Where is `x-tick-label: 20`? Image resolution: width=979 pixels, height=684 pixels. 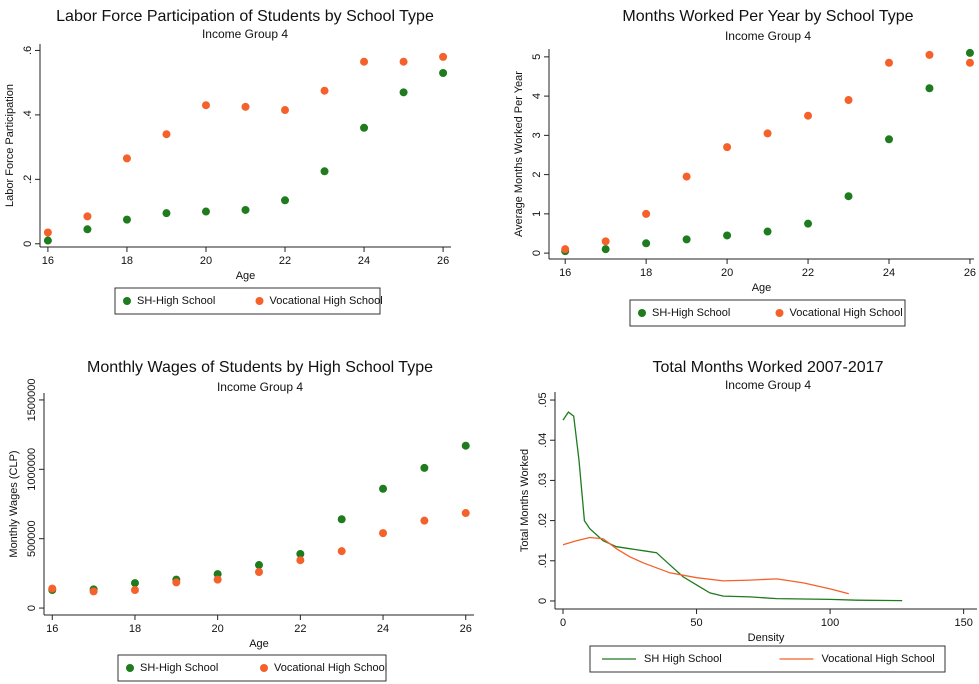 x-tick-label: 20 is located at coordinates (218, 629).